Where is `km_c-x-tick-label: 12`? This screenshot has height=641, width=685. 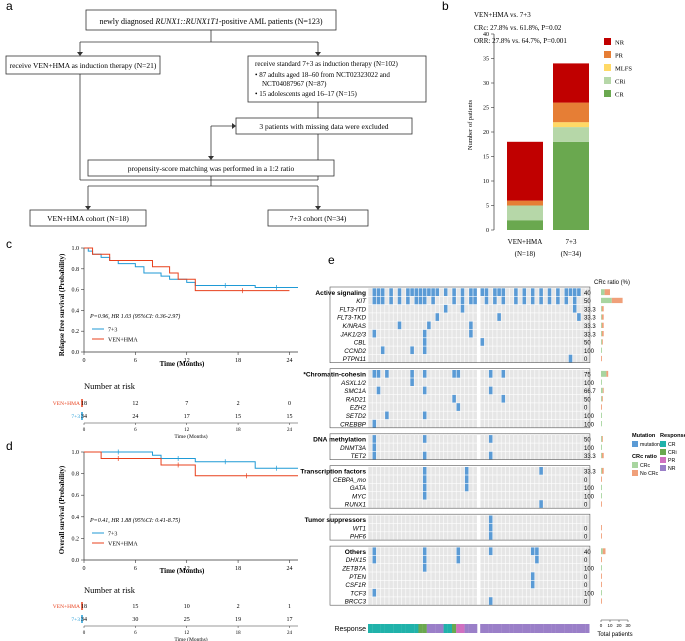 km_c-x-tick-label: 12 is located at coordinates (187, 361).